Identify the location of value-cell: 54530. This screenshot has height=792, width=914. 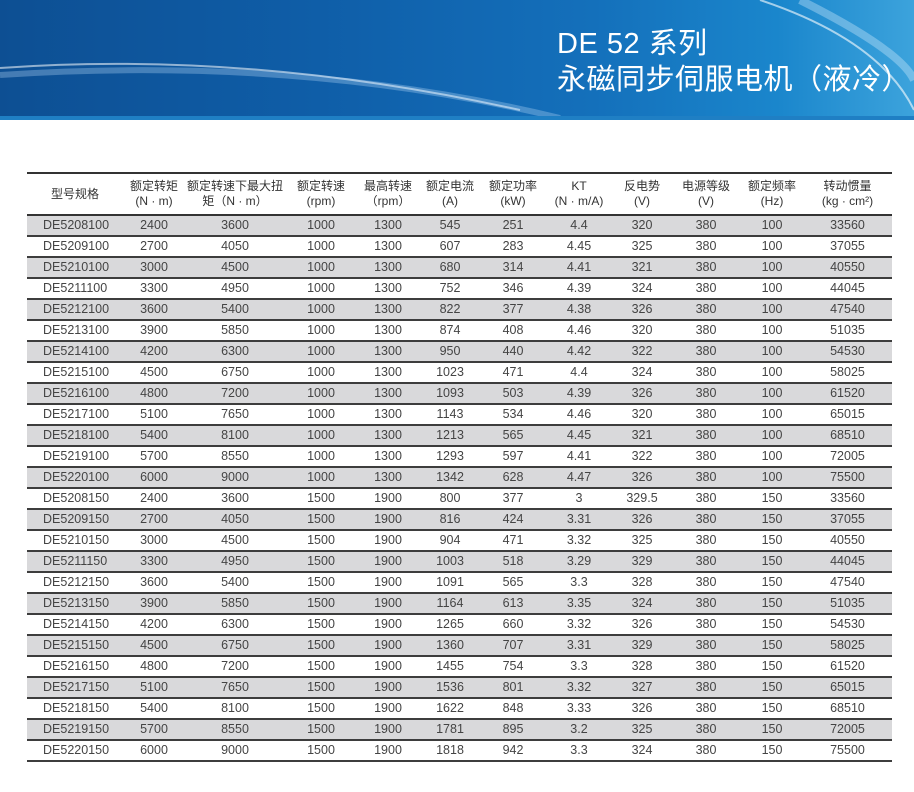
(847, 352).